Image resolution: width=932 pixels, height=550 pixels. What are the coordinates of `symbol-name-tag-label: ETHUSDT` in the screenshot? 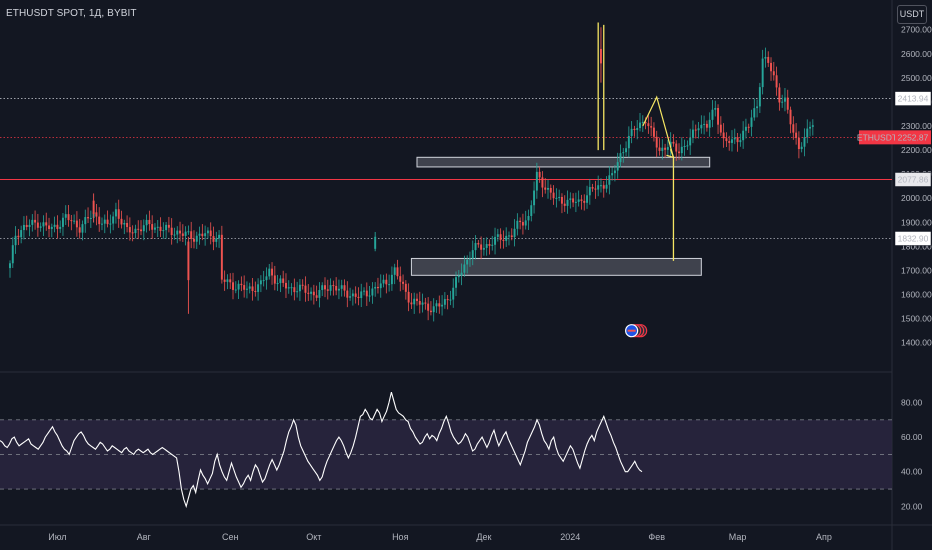 It's located at (877, 137).